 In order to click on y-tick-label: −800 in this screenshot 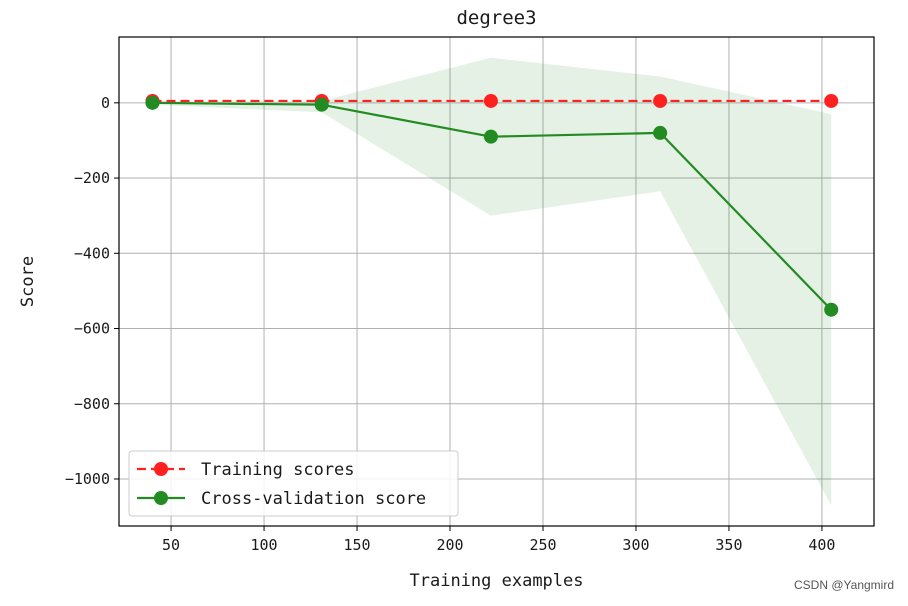, I will do `click(92, 404)`.